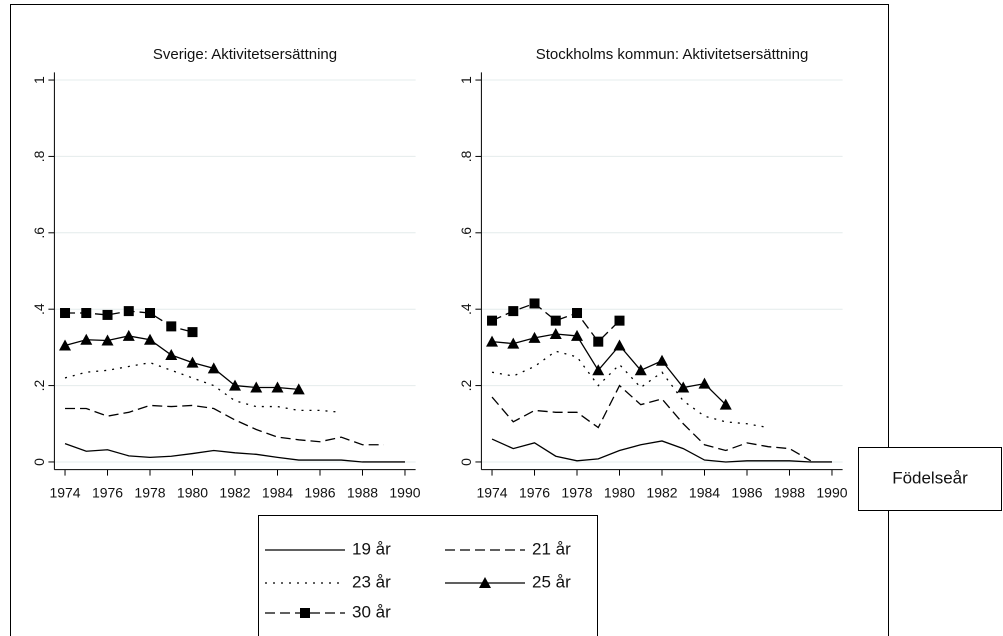 This screenshot has height=636, width=1003. Describe the element at coordinates (371, 611) in the screenshot. I see `legend-label: 30 år` at that location.